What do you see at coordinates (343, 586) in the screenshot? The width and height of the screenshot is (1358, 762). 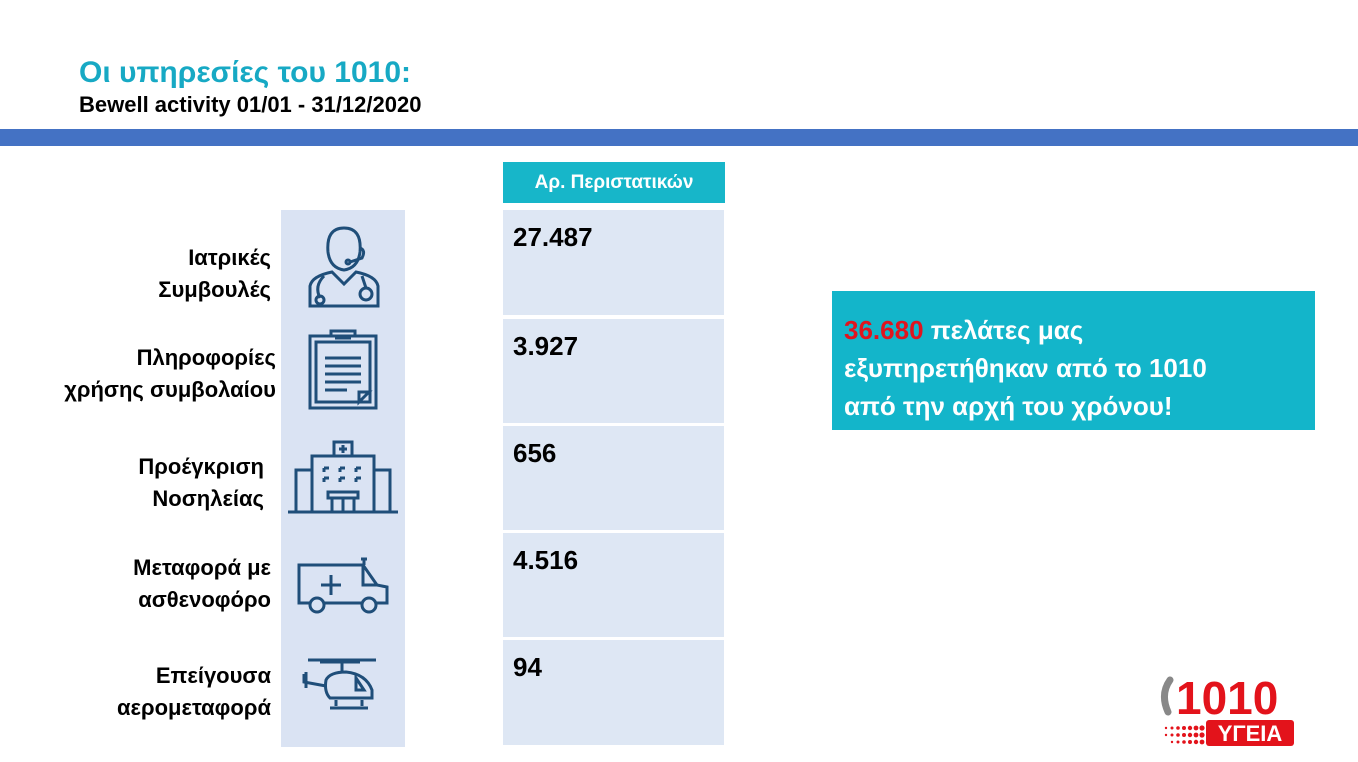 I see `ambulance-icon` at bounding box center [343, 586].